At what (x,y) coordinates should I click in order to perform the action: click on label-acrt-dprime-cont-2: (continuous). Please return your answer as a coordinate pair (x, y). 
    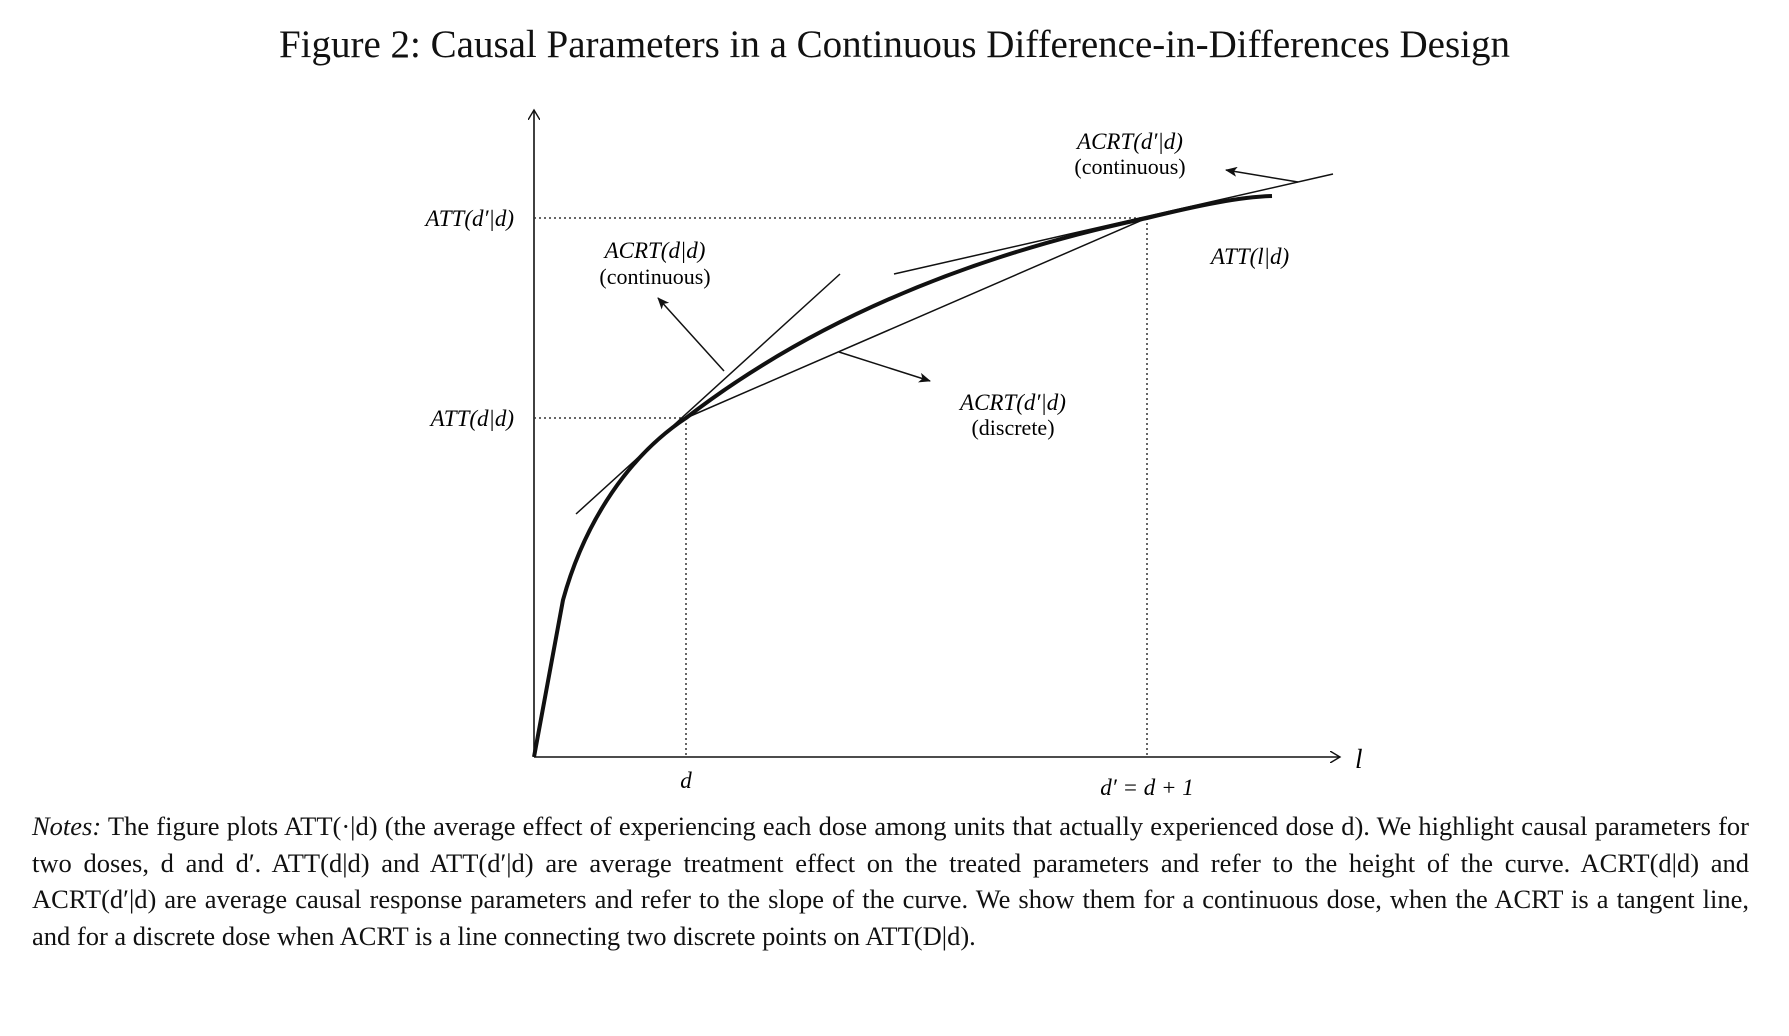
    Looking at the image, I should click on (1129, 166).